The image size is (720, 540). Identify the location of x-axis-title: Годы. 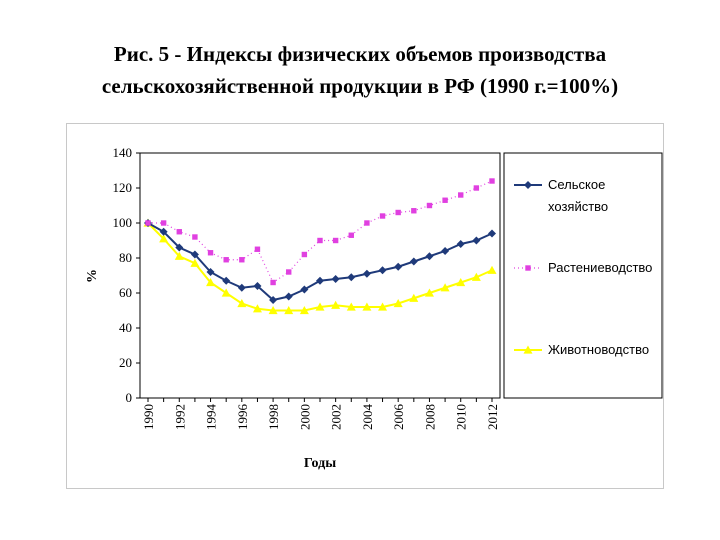
(320, 463).